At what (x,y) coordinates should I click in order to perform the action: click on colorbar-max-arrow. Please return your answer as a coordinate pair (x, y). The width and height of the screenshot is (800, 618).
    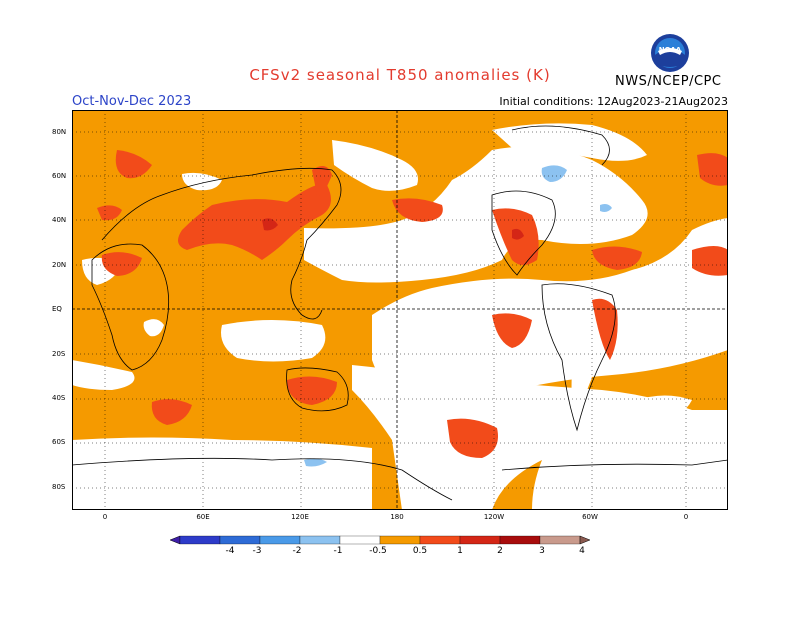
    Looking at the image, I should click on (585, 540).